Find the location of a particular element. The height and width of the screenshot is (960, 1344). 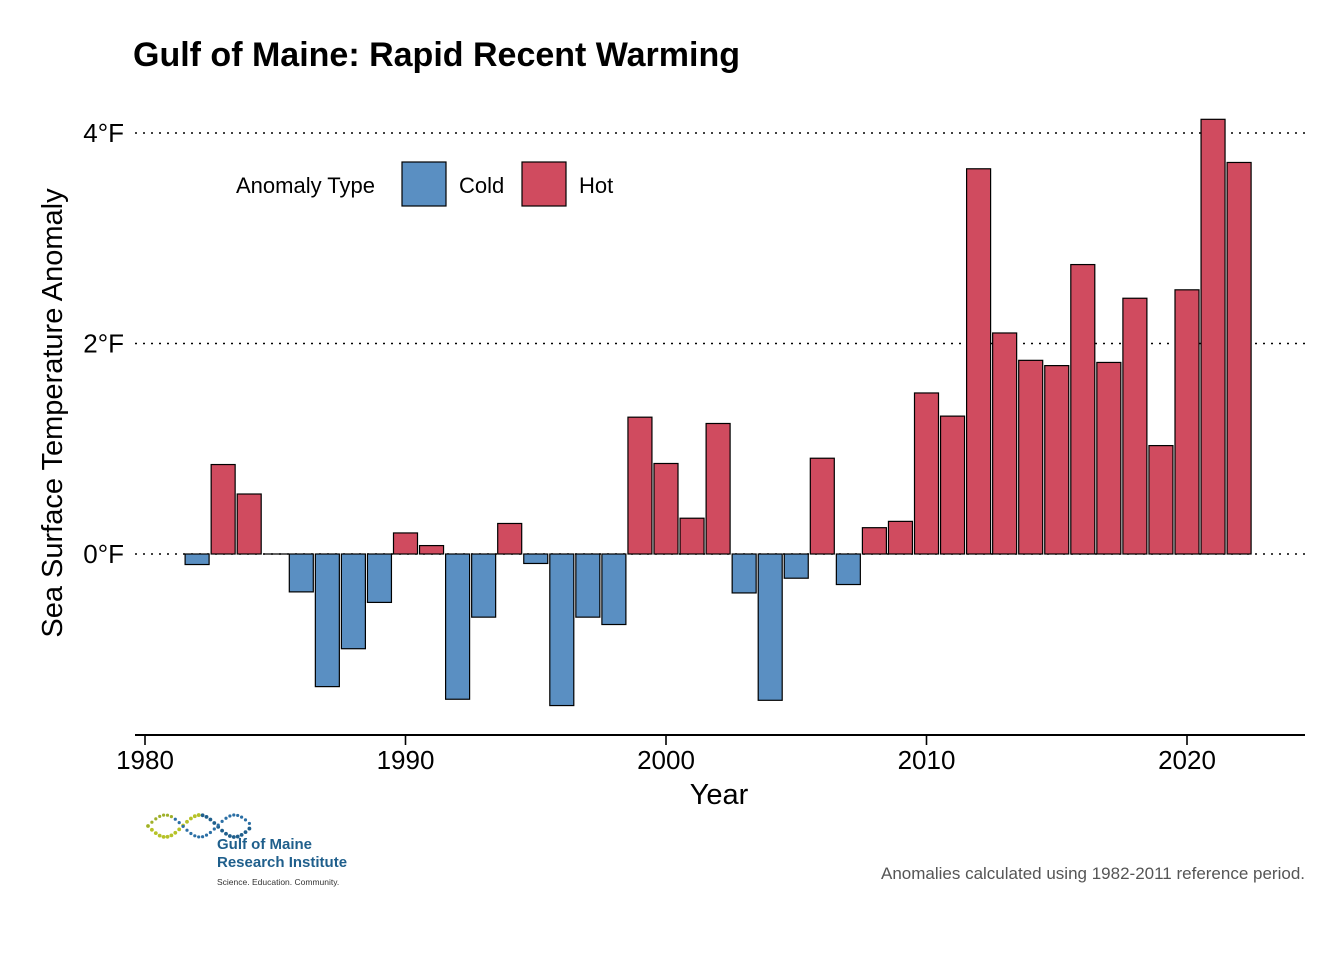

bar-2003 is located at coordinates (744, 573).